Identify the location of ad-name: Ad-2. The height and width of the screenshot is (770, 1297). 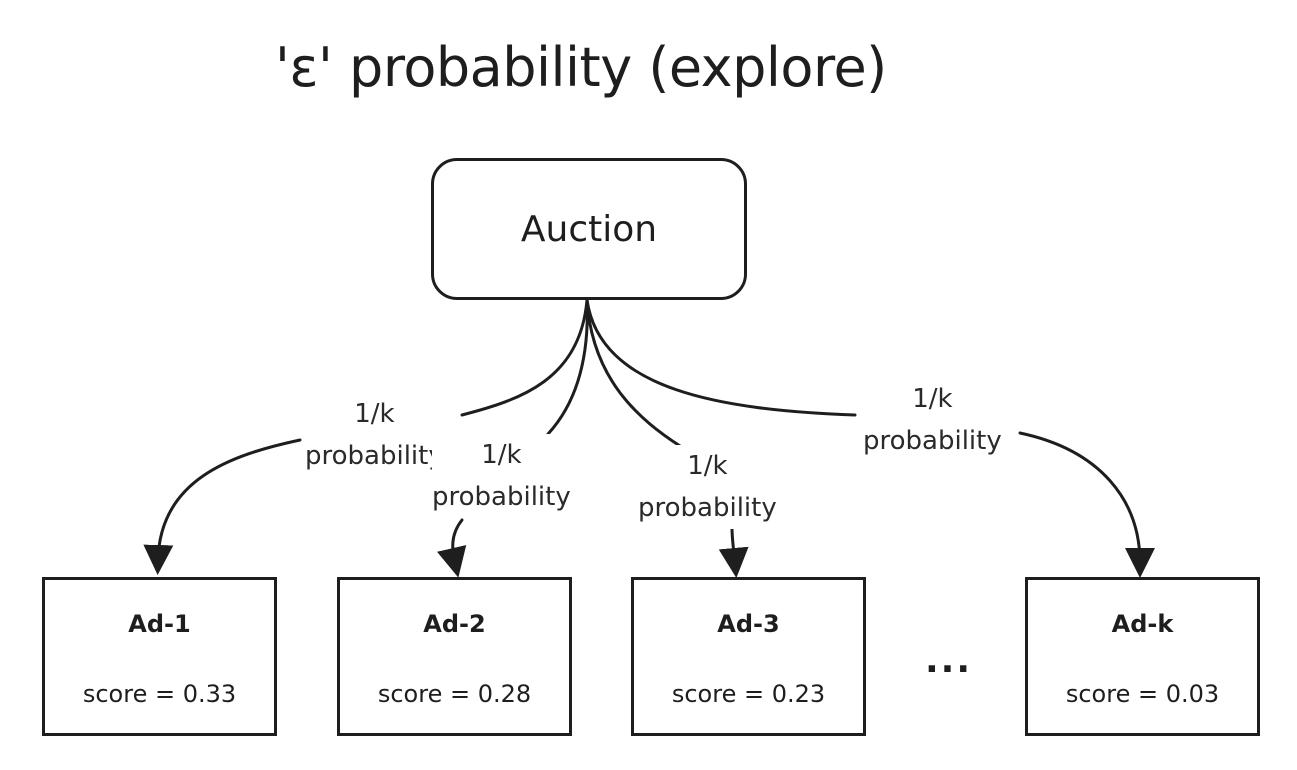
(454, 624).